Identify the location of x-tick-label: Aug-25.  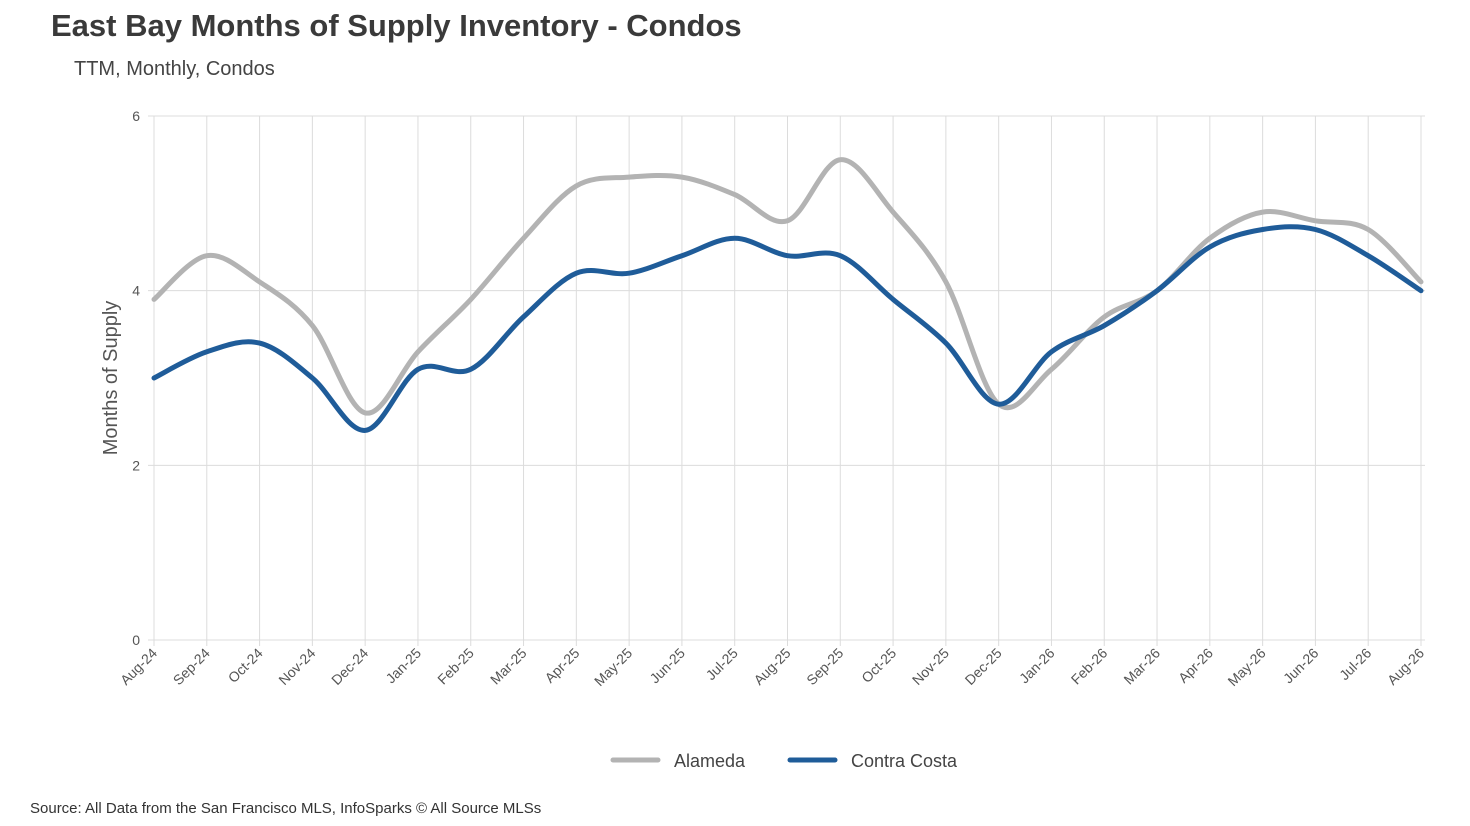
(771, 666).